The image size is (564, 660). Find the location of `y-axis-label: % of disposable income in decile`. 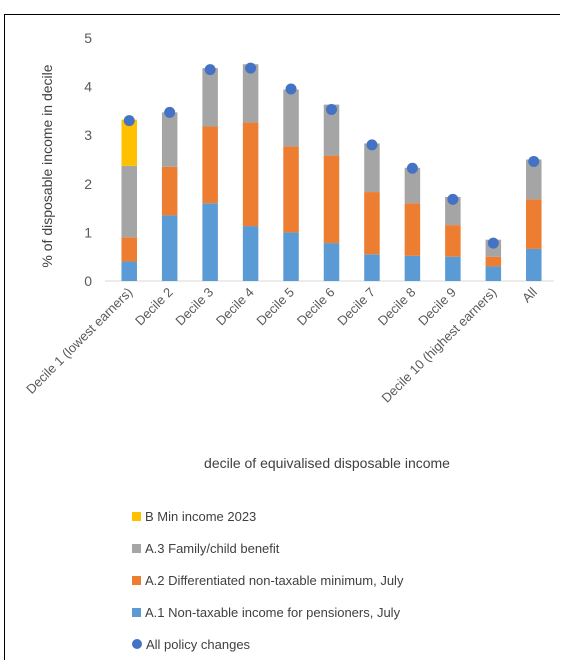

y-axis-label: % of disposable income in decile is located at coordinates (47, 165).